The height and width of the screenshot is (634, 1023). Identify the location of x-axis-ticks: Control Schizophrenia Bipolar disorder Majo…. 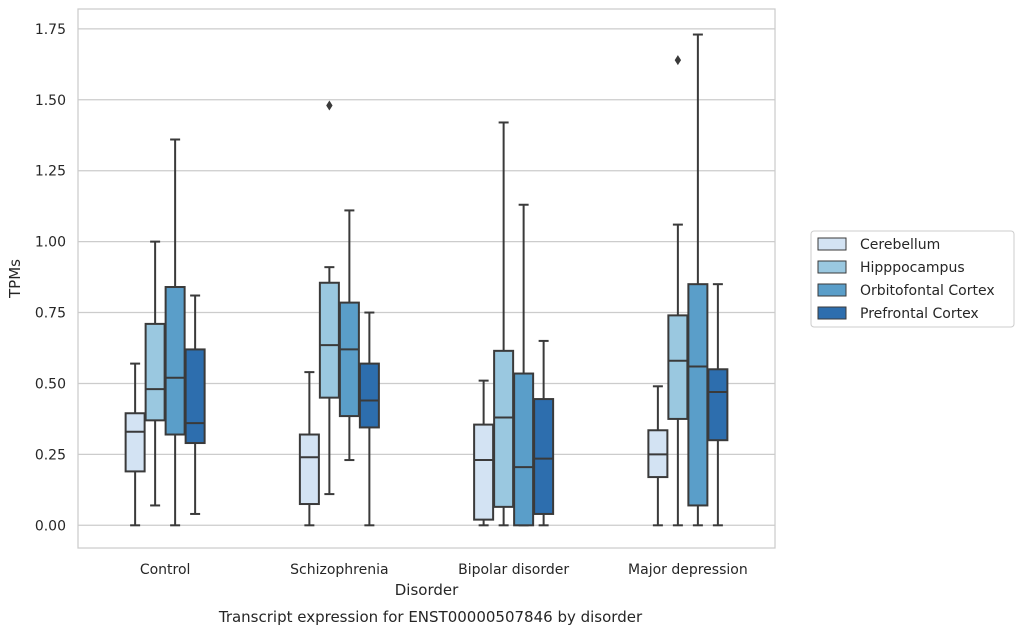
(444, 570).